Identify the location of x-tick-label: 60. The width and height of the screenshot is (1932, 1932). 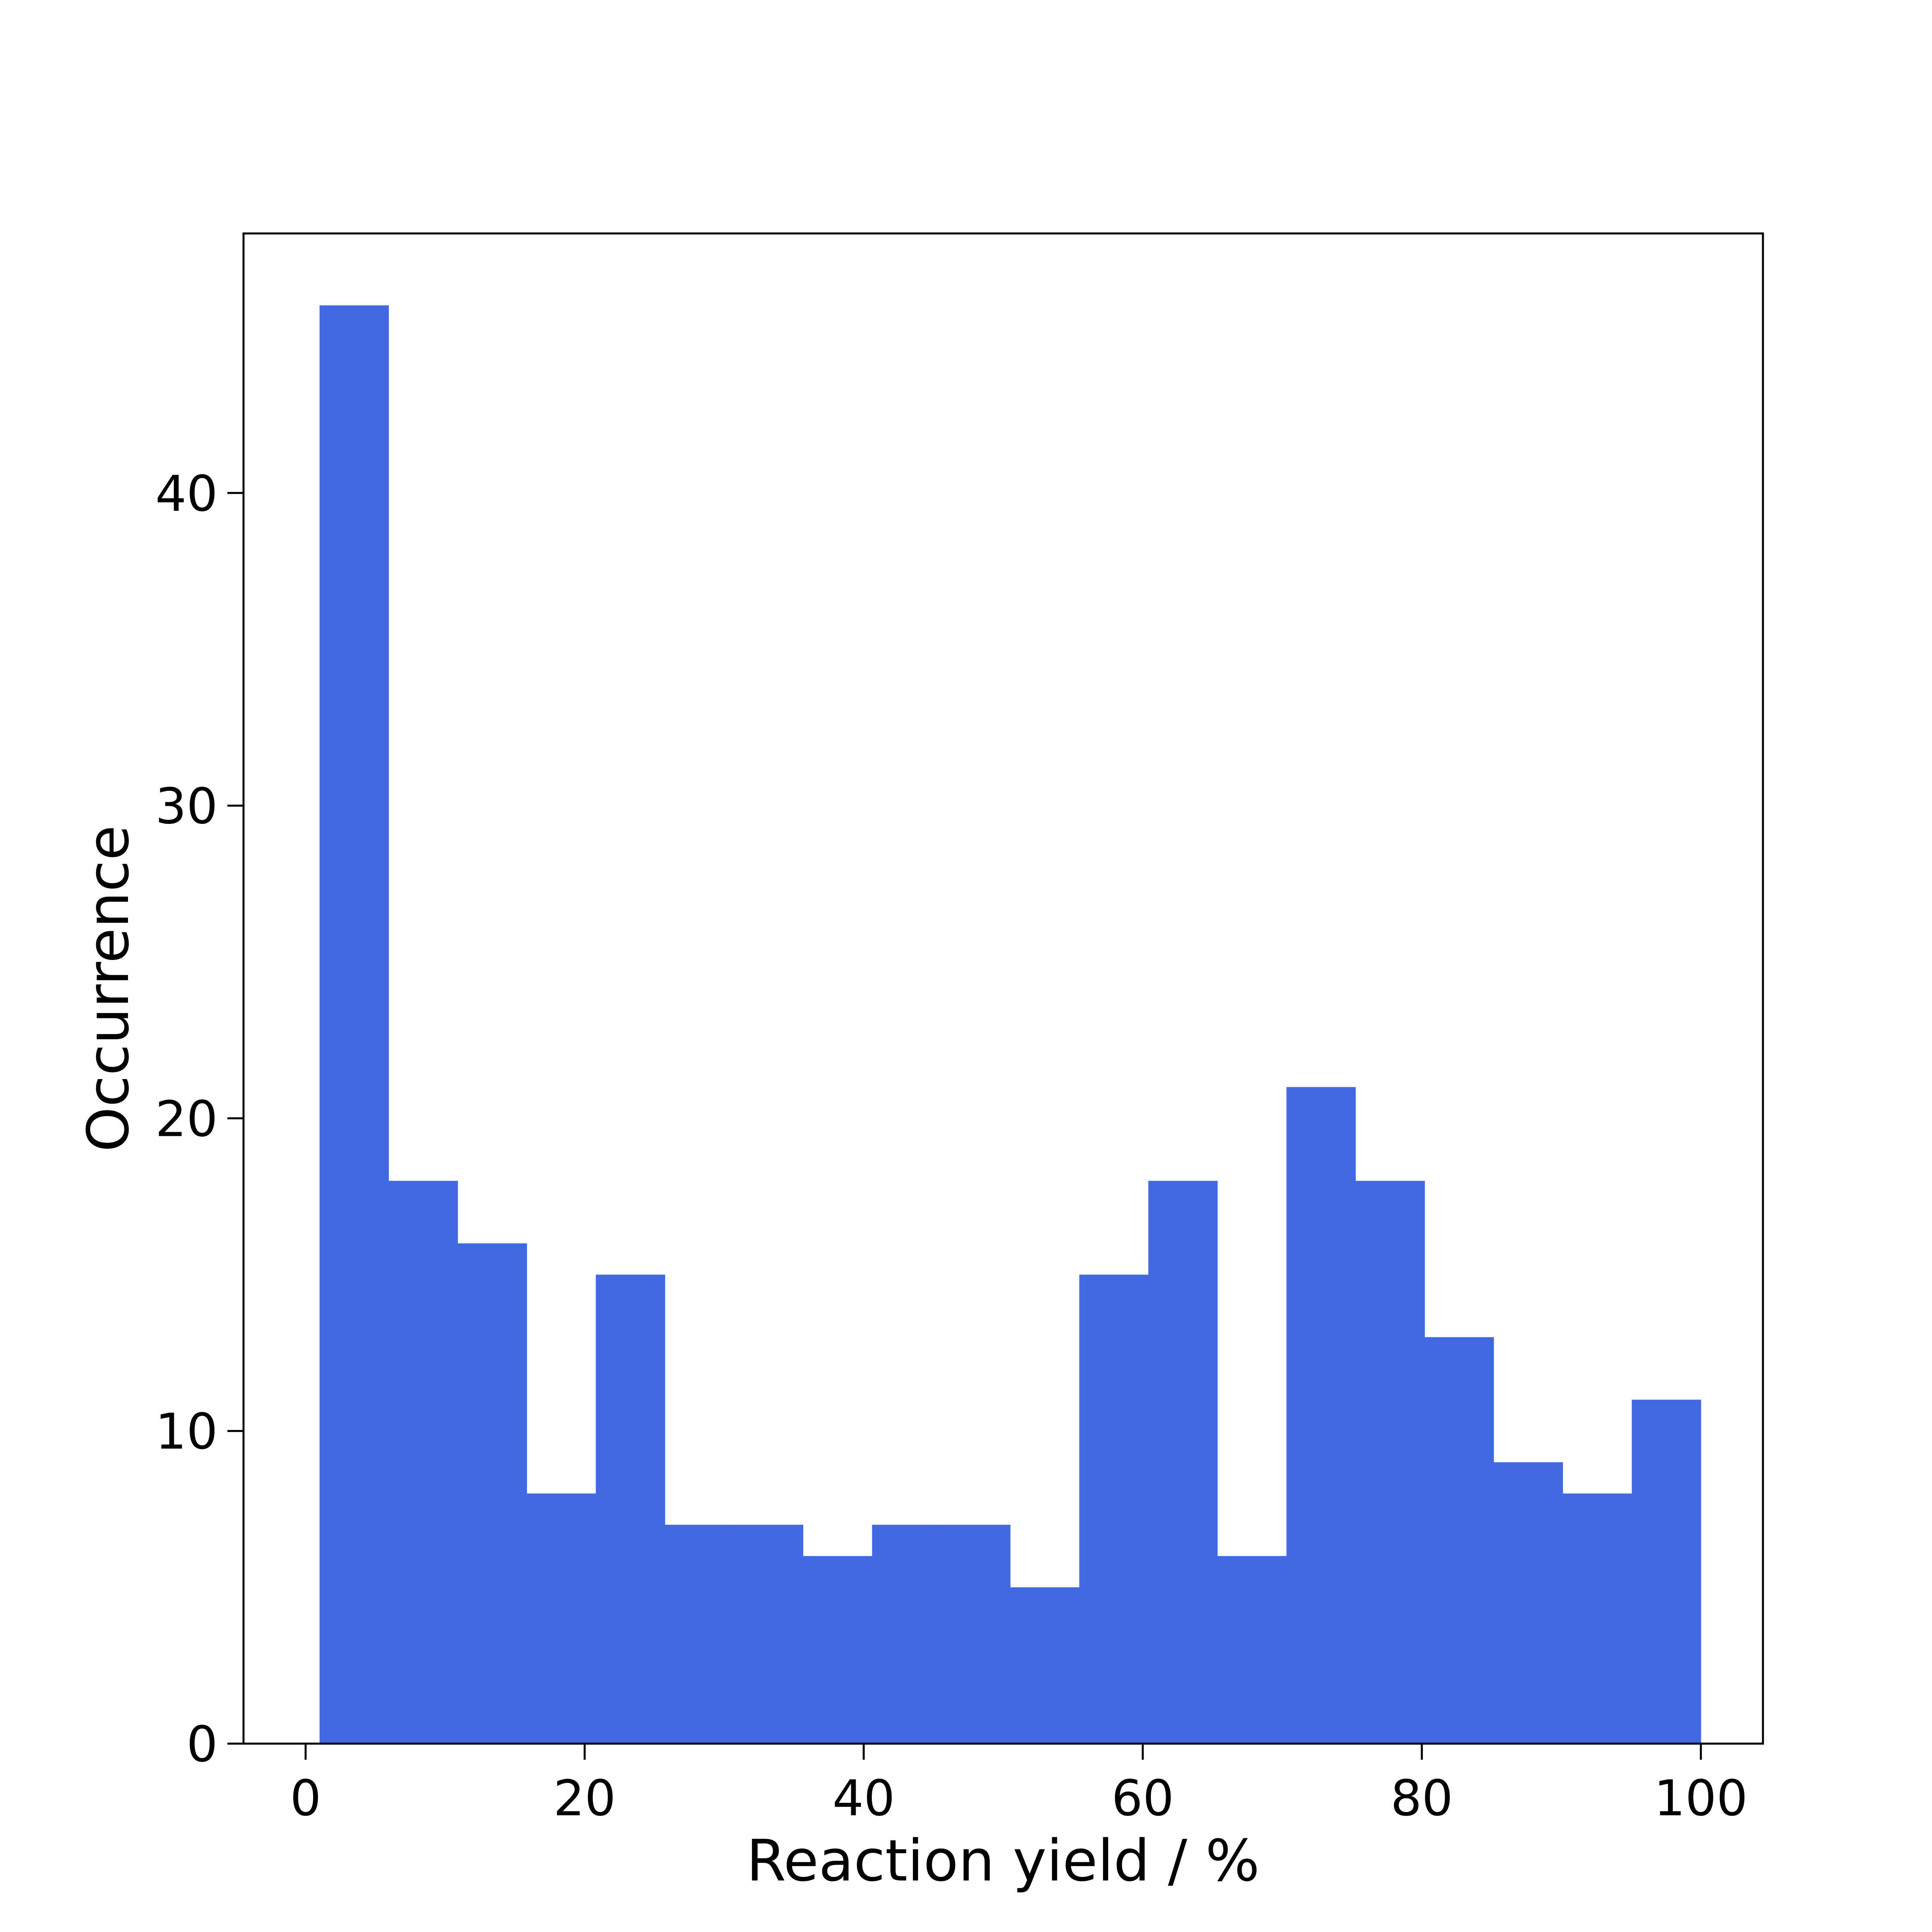
(1143, 1798).